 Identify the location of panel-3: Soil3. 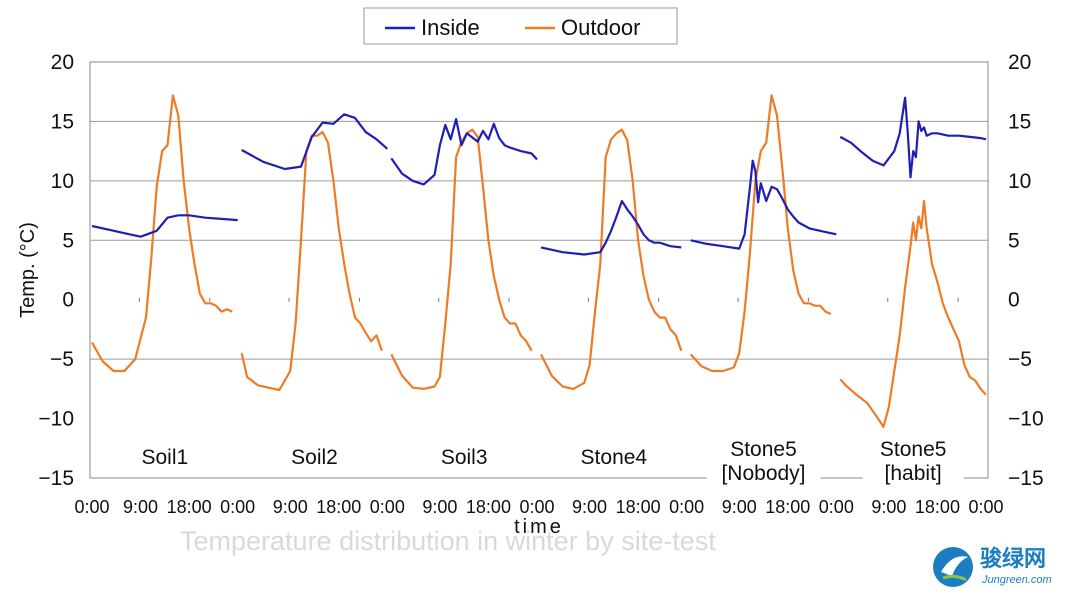
(464, 293).